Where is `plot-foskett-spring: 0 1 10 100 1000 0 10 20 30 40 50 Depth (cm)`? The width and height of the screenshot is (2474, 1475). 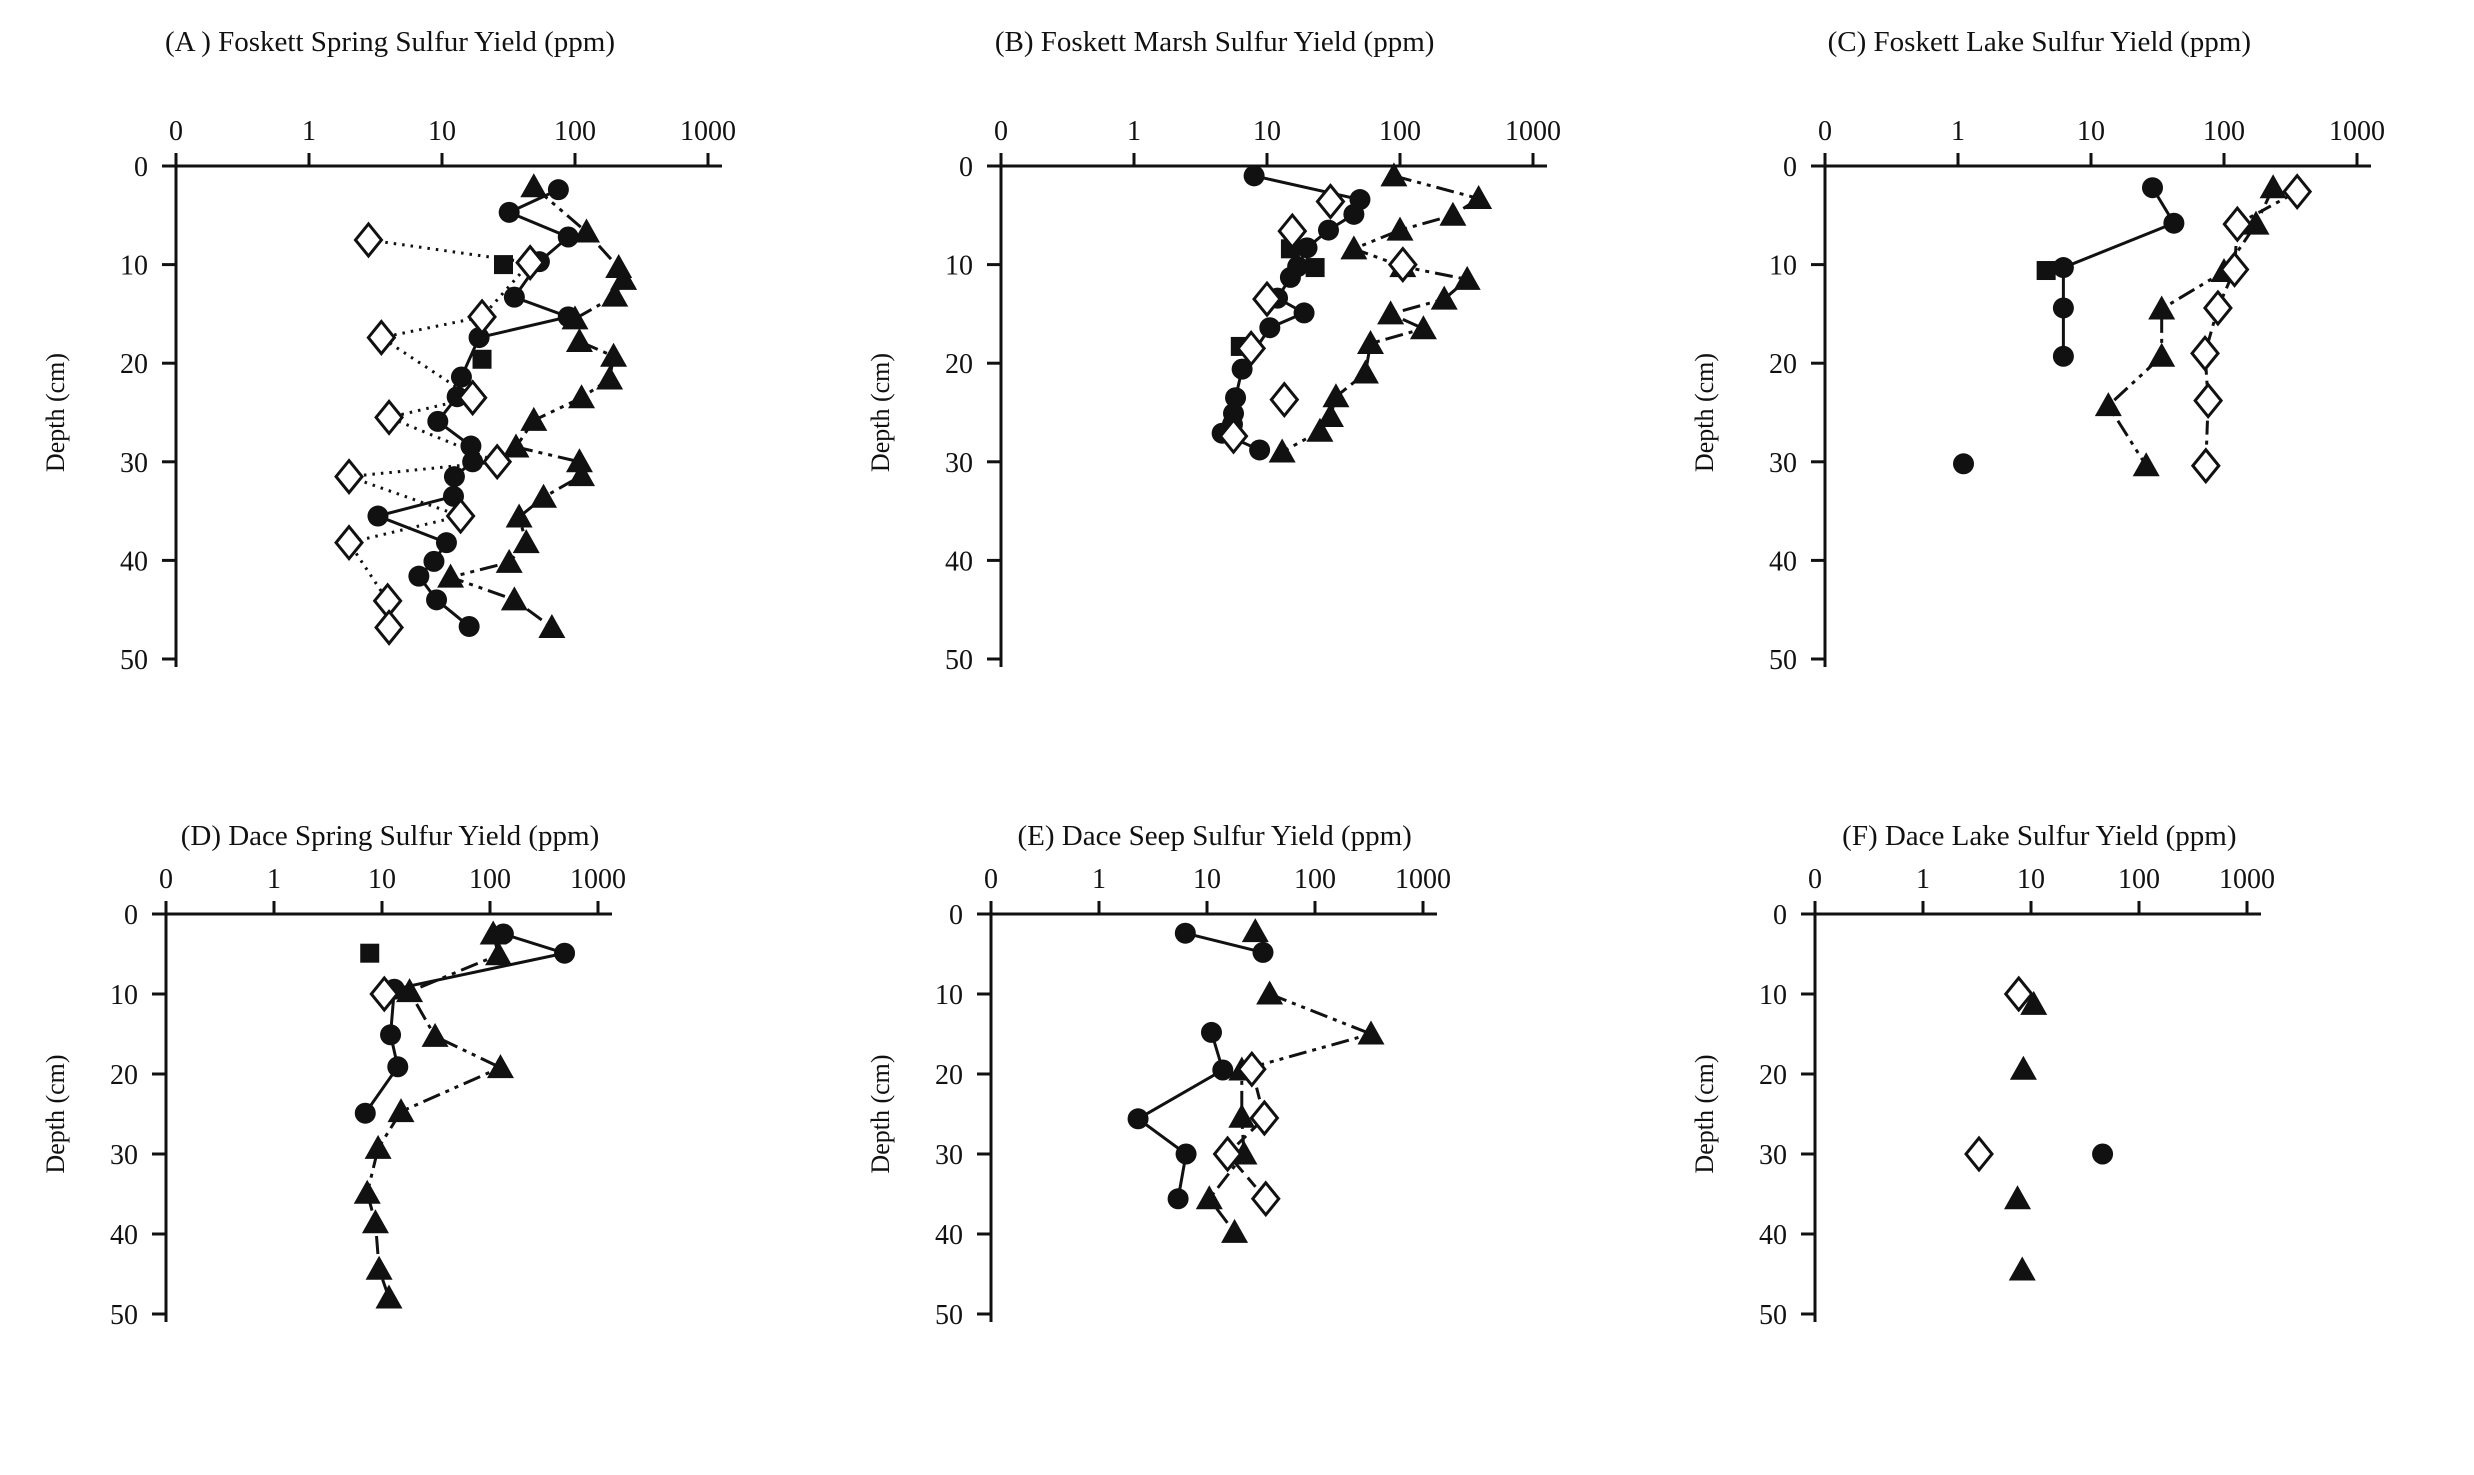
plot-foskett-spring: 0 1 10 100 1000 0 10 20 30 40 50 Depth (cm) is located at coordinates (388, 396).